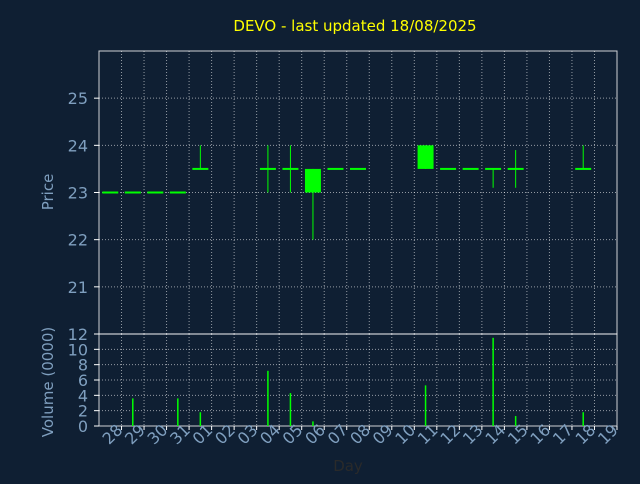 This screenshot has height=484, width=640. I want to click on price-tick-label: 25, so click(78, 98).